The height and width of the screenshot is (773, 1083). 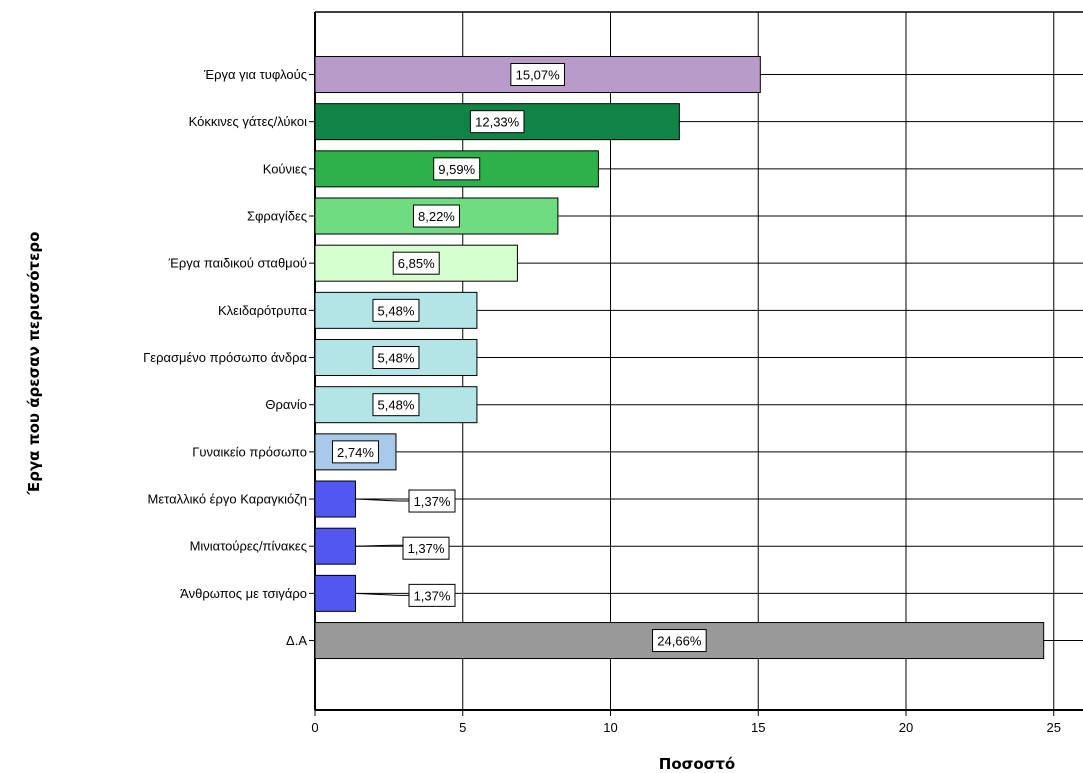 I want to click on category-label: Γερασμένο πρόσωπο άνδρα, so click(x=225, y=357).